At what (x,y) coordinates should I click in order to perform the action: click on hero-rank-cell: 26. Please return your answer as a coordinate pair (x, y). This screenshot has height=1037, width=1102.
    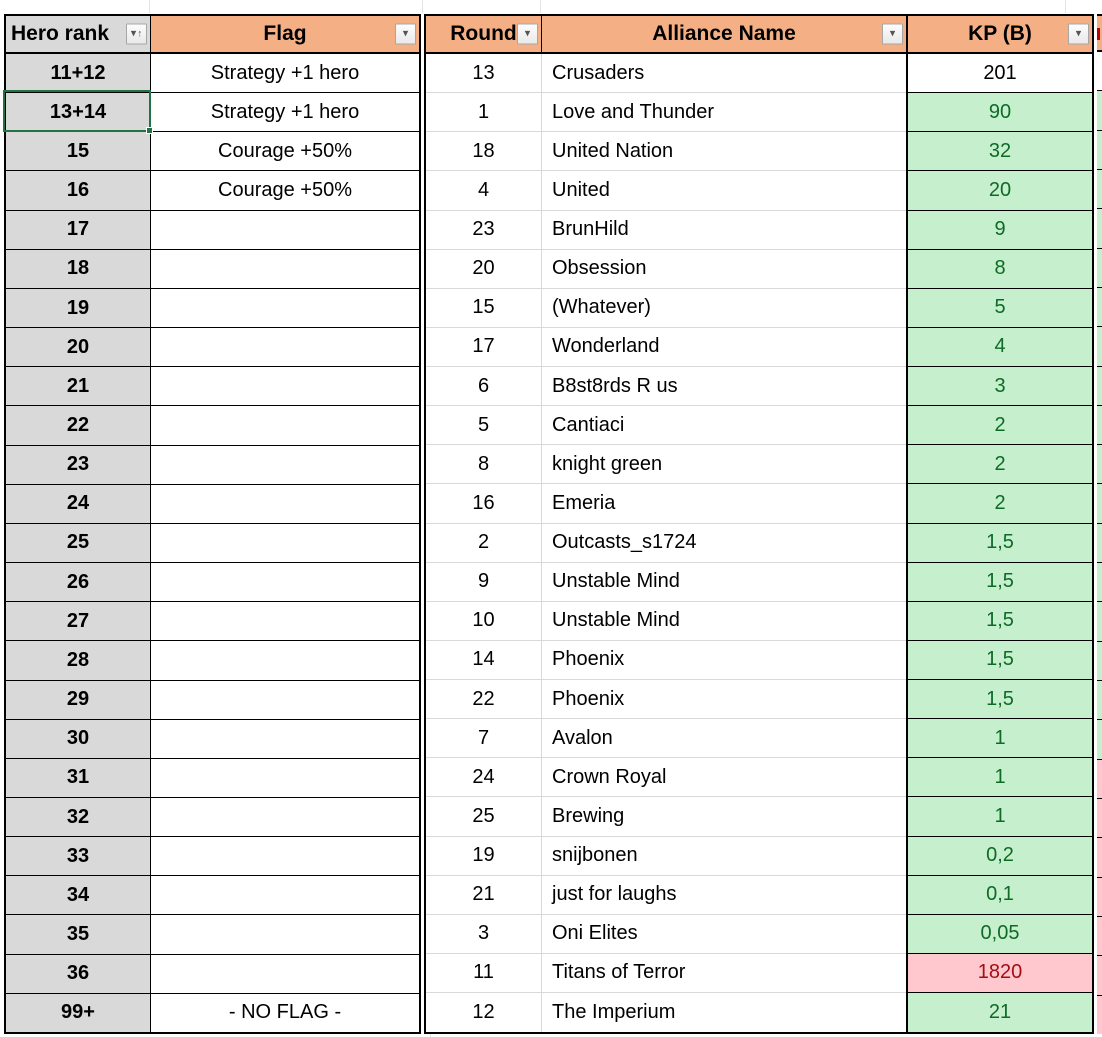
    Looking at the image, I should click on (78, 582).